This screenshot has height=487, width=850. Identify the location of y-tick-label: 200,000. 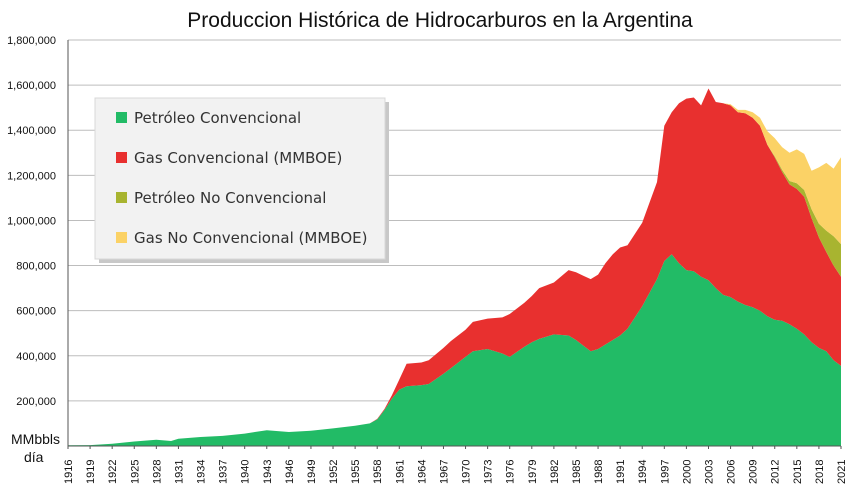
(36, 402).